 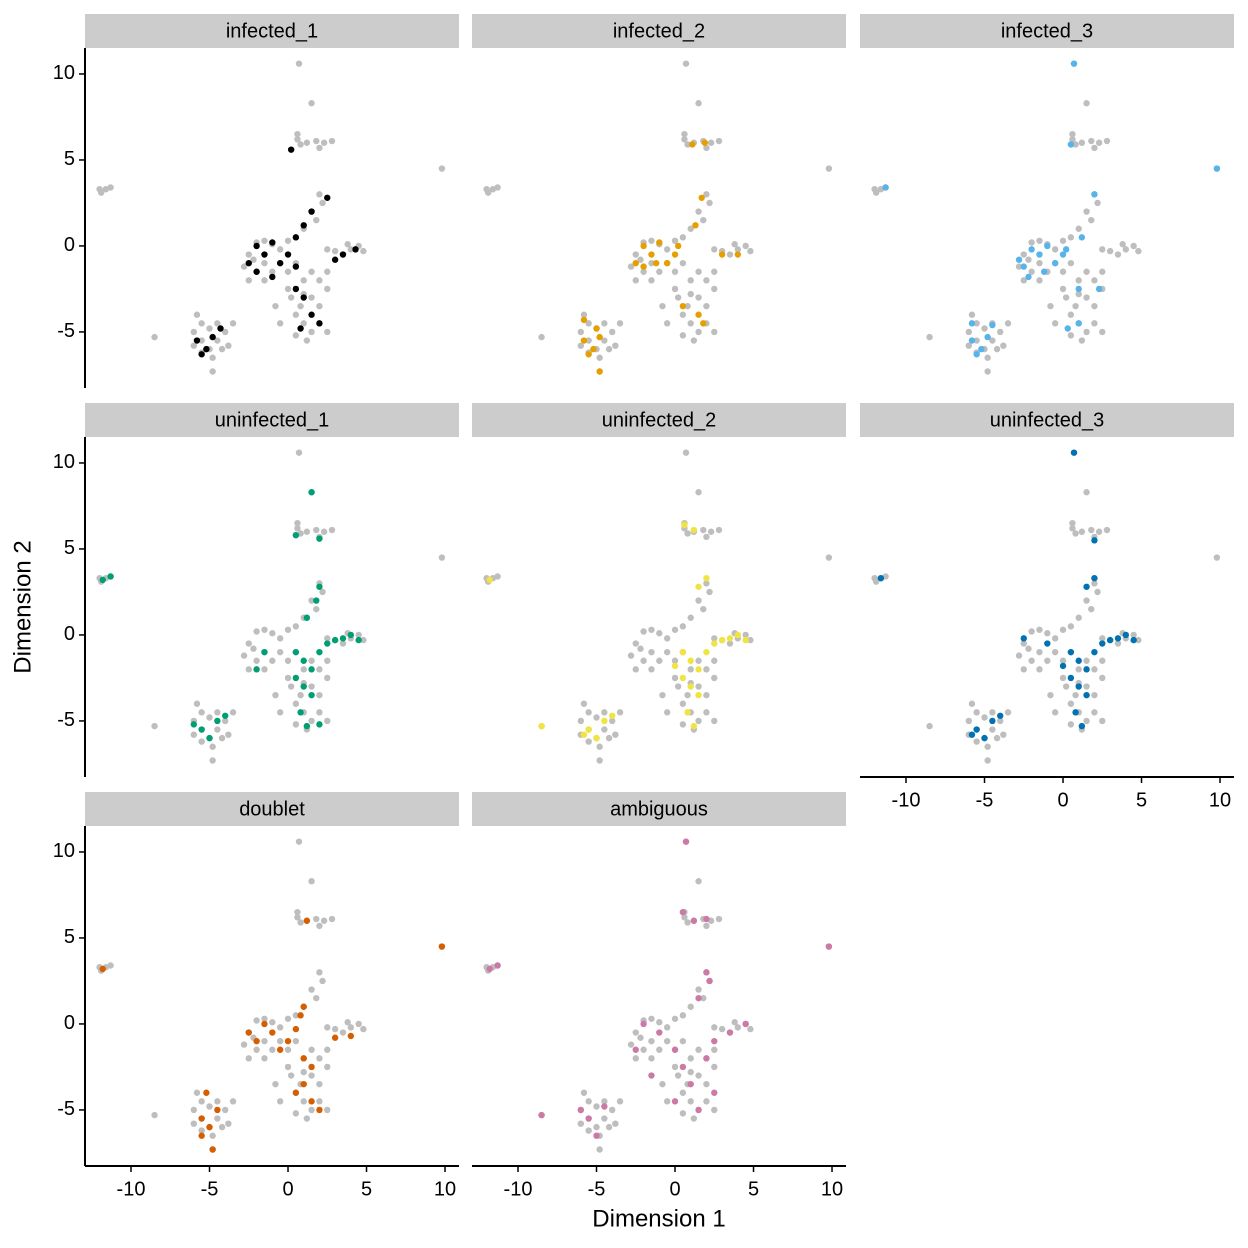 What do you see at coordinates (659, 996) in the screenshot?
I see `facet-panel: ambiguous -10 -5 0 5 10` at bounding box center [659, 996].